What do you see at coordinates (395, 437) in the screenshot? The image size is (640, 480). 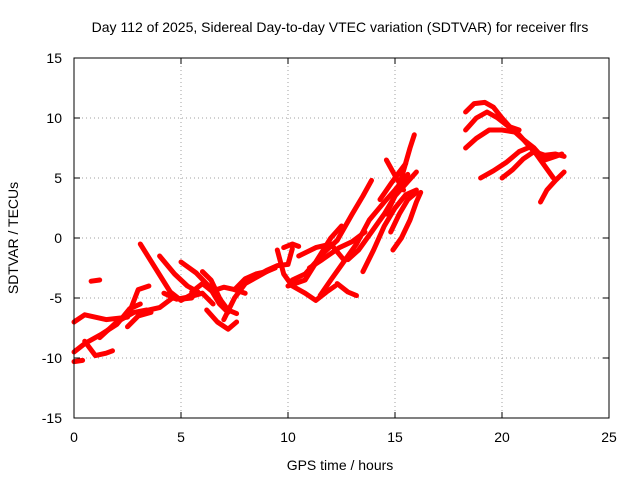 I see `x-tick-label: 15` at bounding box center [395, 437].